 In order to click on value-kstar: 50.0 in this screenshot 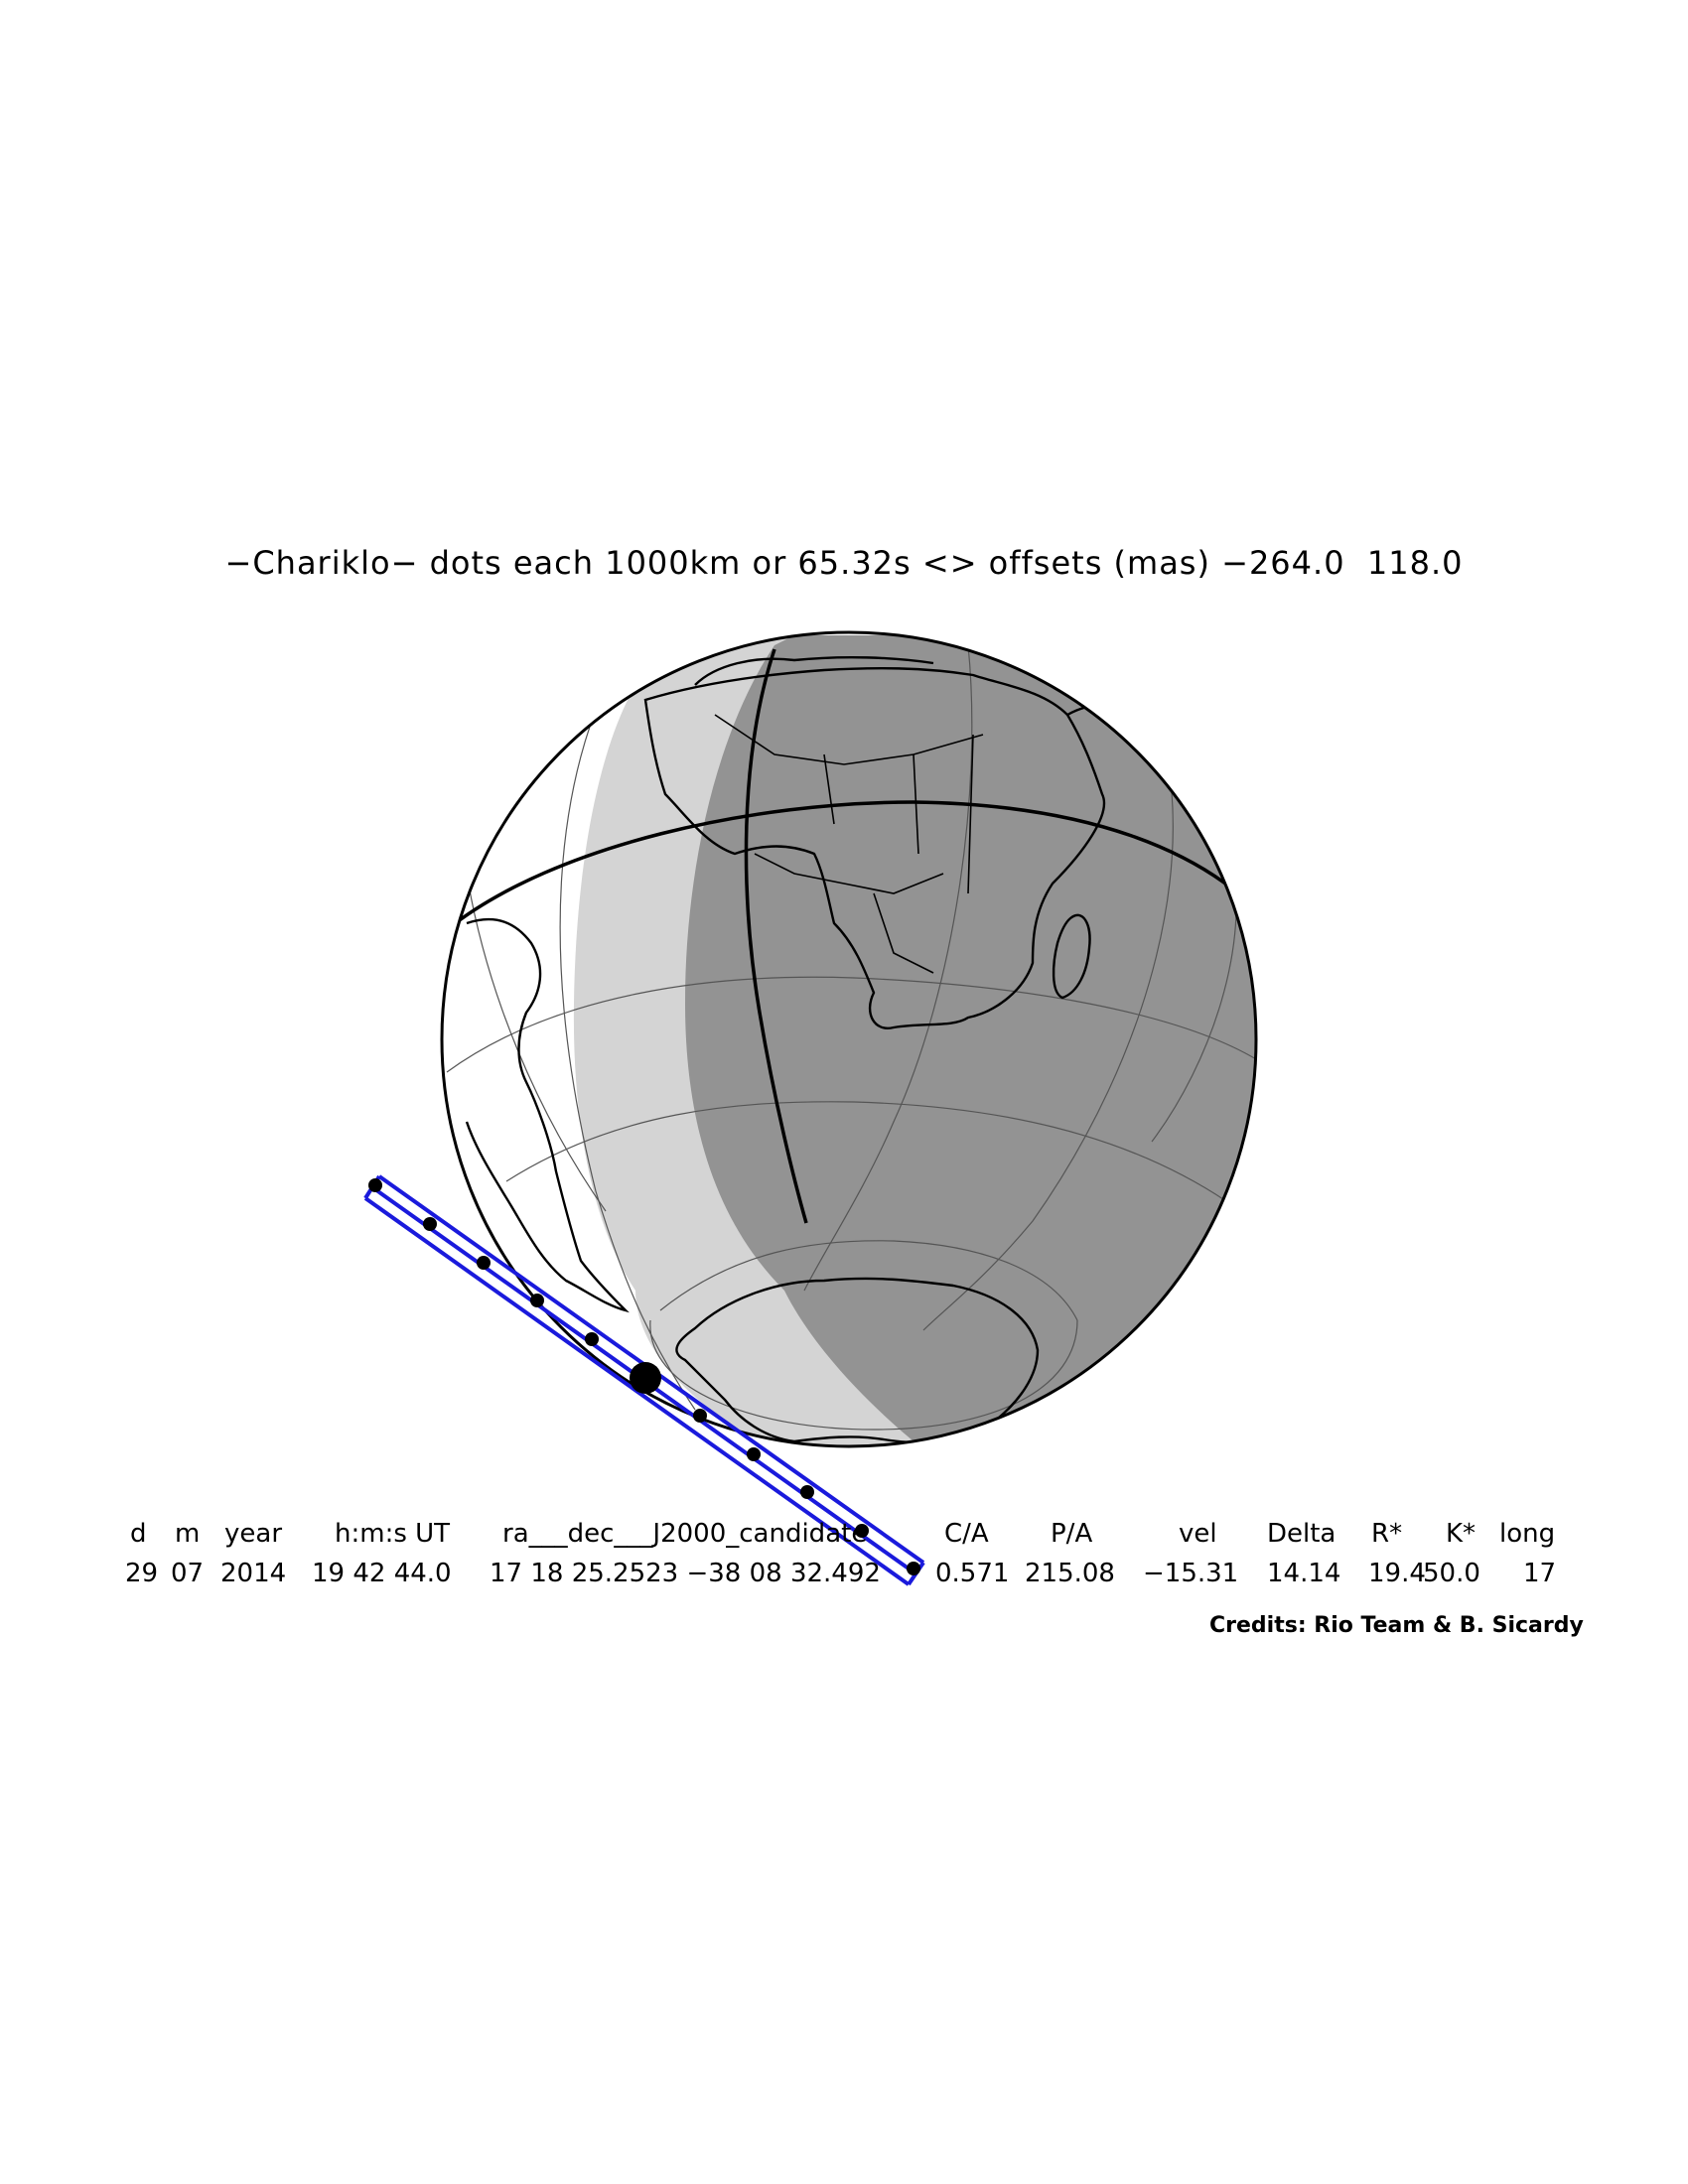, I will do `click(1451, 1573)`.